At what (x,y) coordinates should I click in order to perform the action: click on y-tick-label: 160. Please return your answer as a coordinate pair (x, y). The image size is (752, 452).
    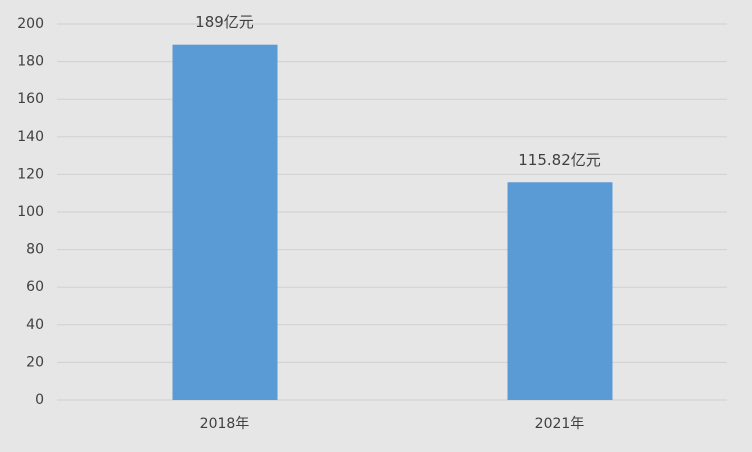
    Looking at the image, I should click on (30, 99).